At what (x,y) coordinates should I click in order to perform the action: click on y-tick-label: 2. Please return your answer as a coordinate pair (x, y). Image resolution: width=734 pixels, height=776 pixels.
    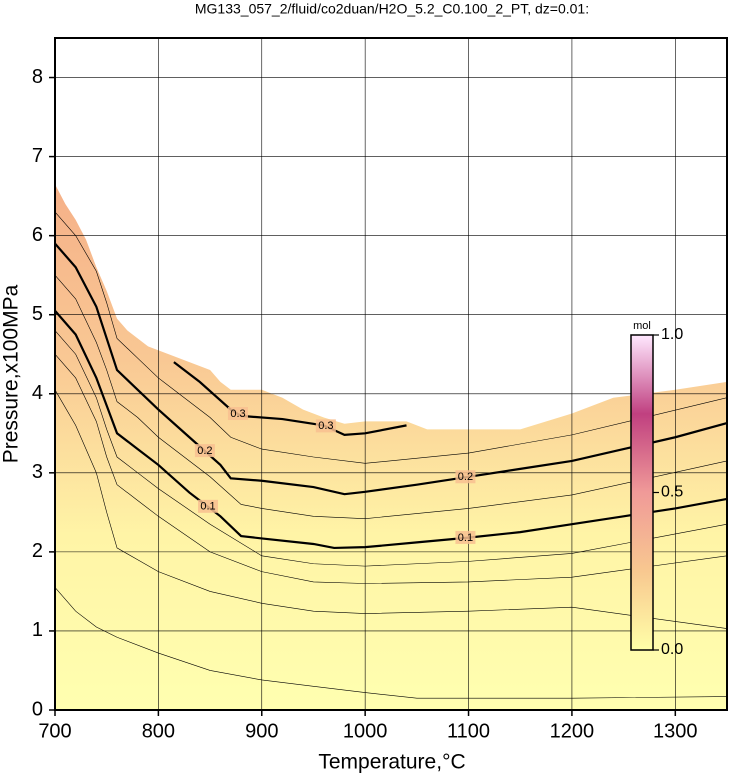
    Looking at the image, I should click on (37, 551).